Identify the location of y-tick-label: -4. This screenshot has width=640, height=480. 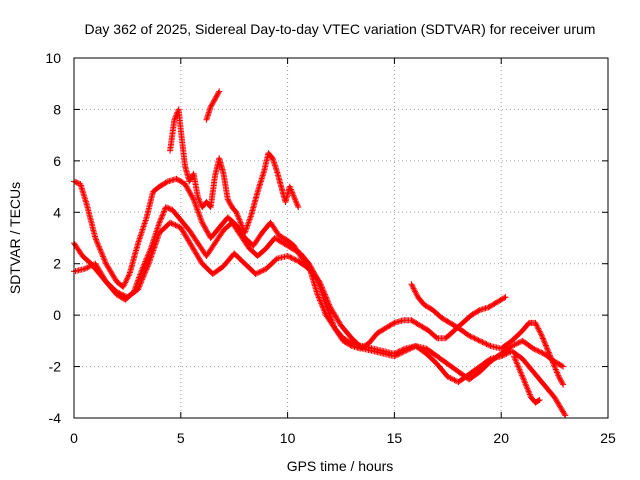
(55, 418).